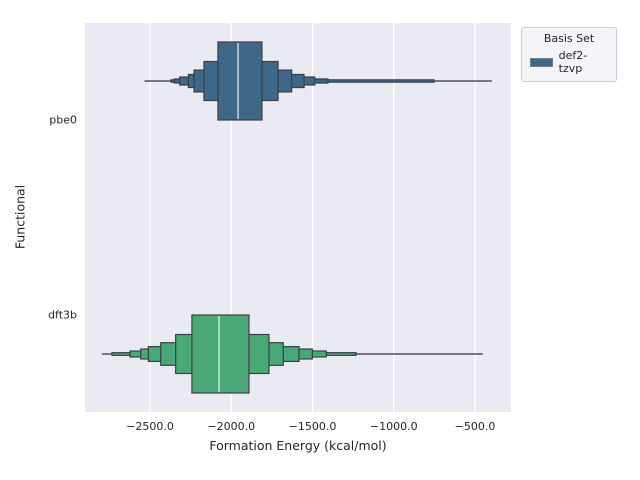  What do you see at coordinates (62, 315) in the screenshot?
I see `y-tick-label-dft3b: dft3b` at bounding box center [62, 315].